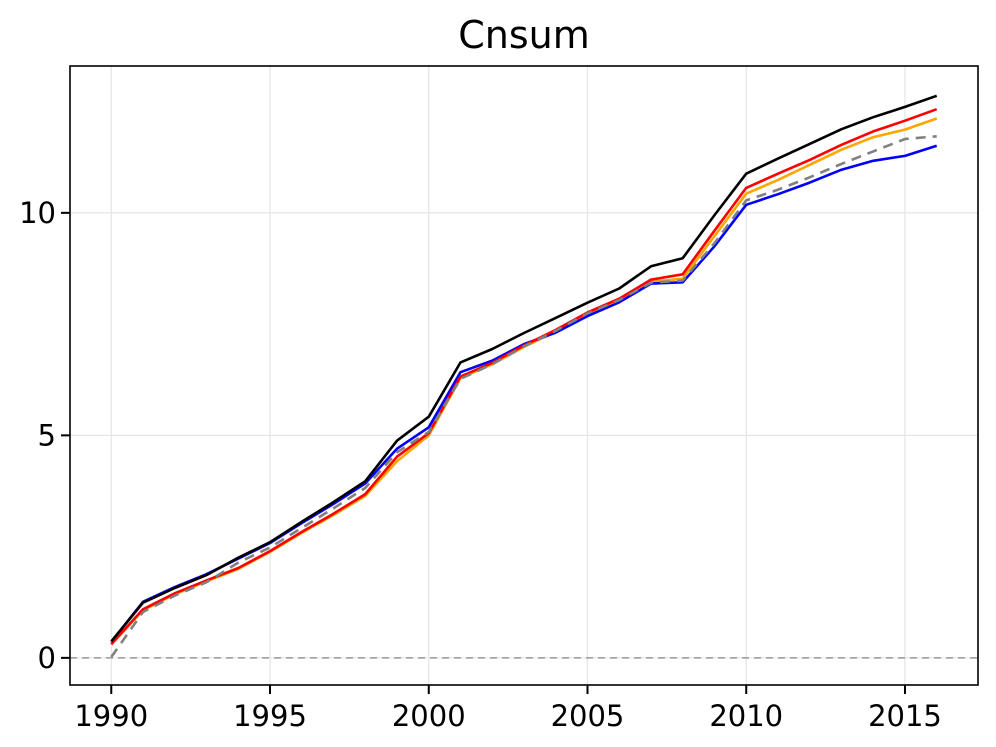 The width and height of the screenshot is (996, 747). Describe the element at coordinates (588, 716) in the screenshot. I see `x-tick-label: 2005` at that location.